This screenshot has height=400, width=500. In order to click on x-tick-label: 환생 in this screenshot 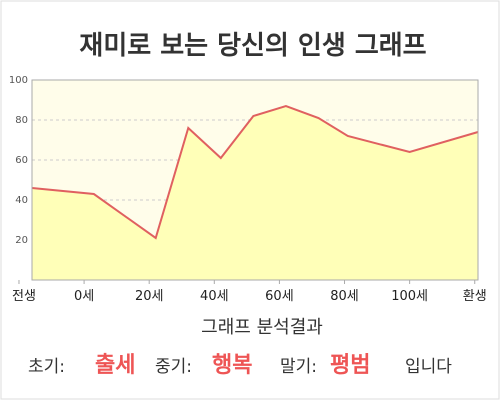, I will do `click(475, 296)`.